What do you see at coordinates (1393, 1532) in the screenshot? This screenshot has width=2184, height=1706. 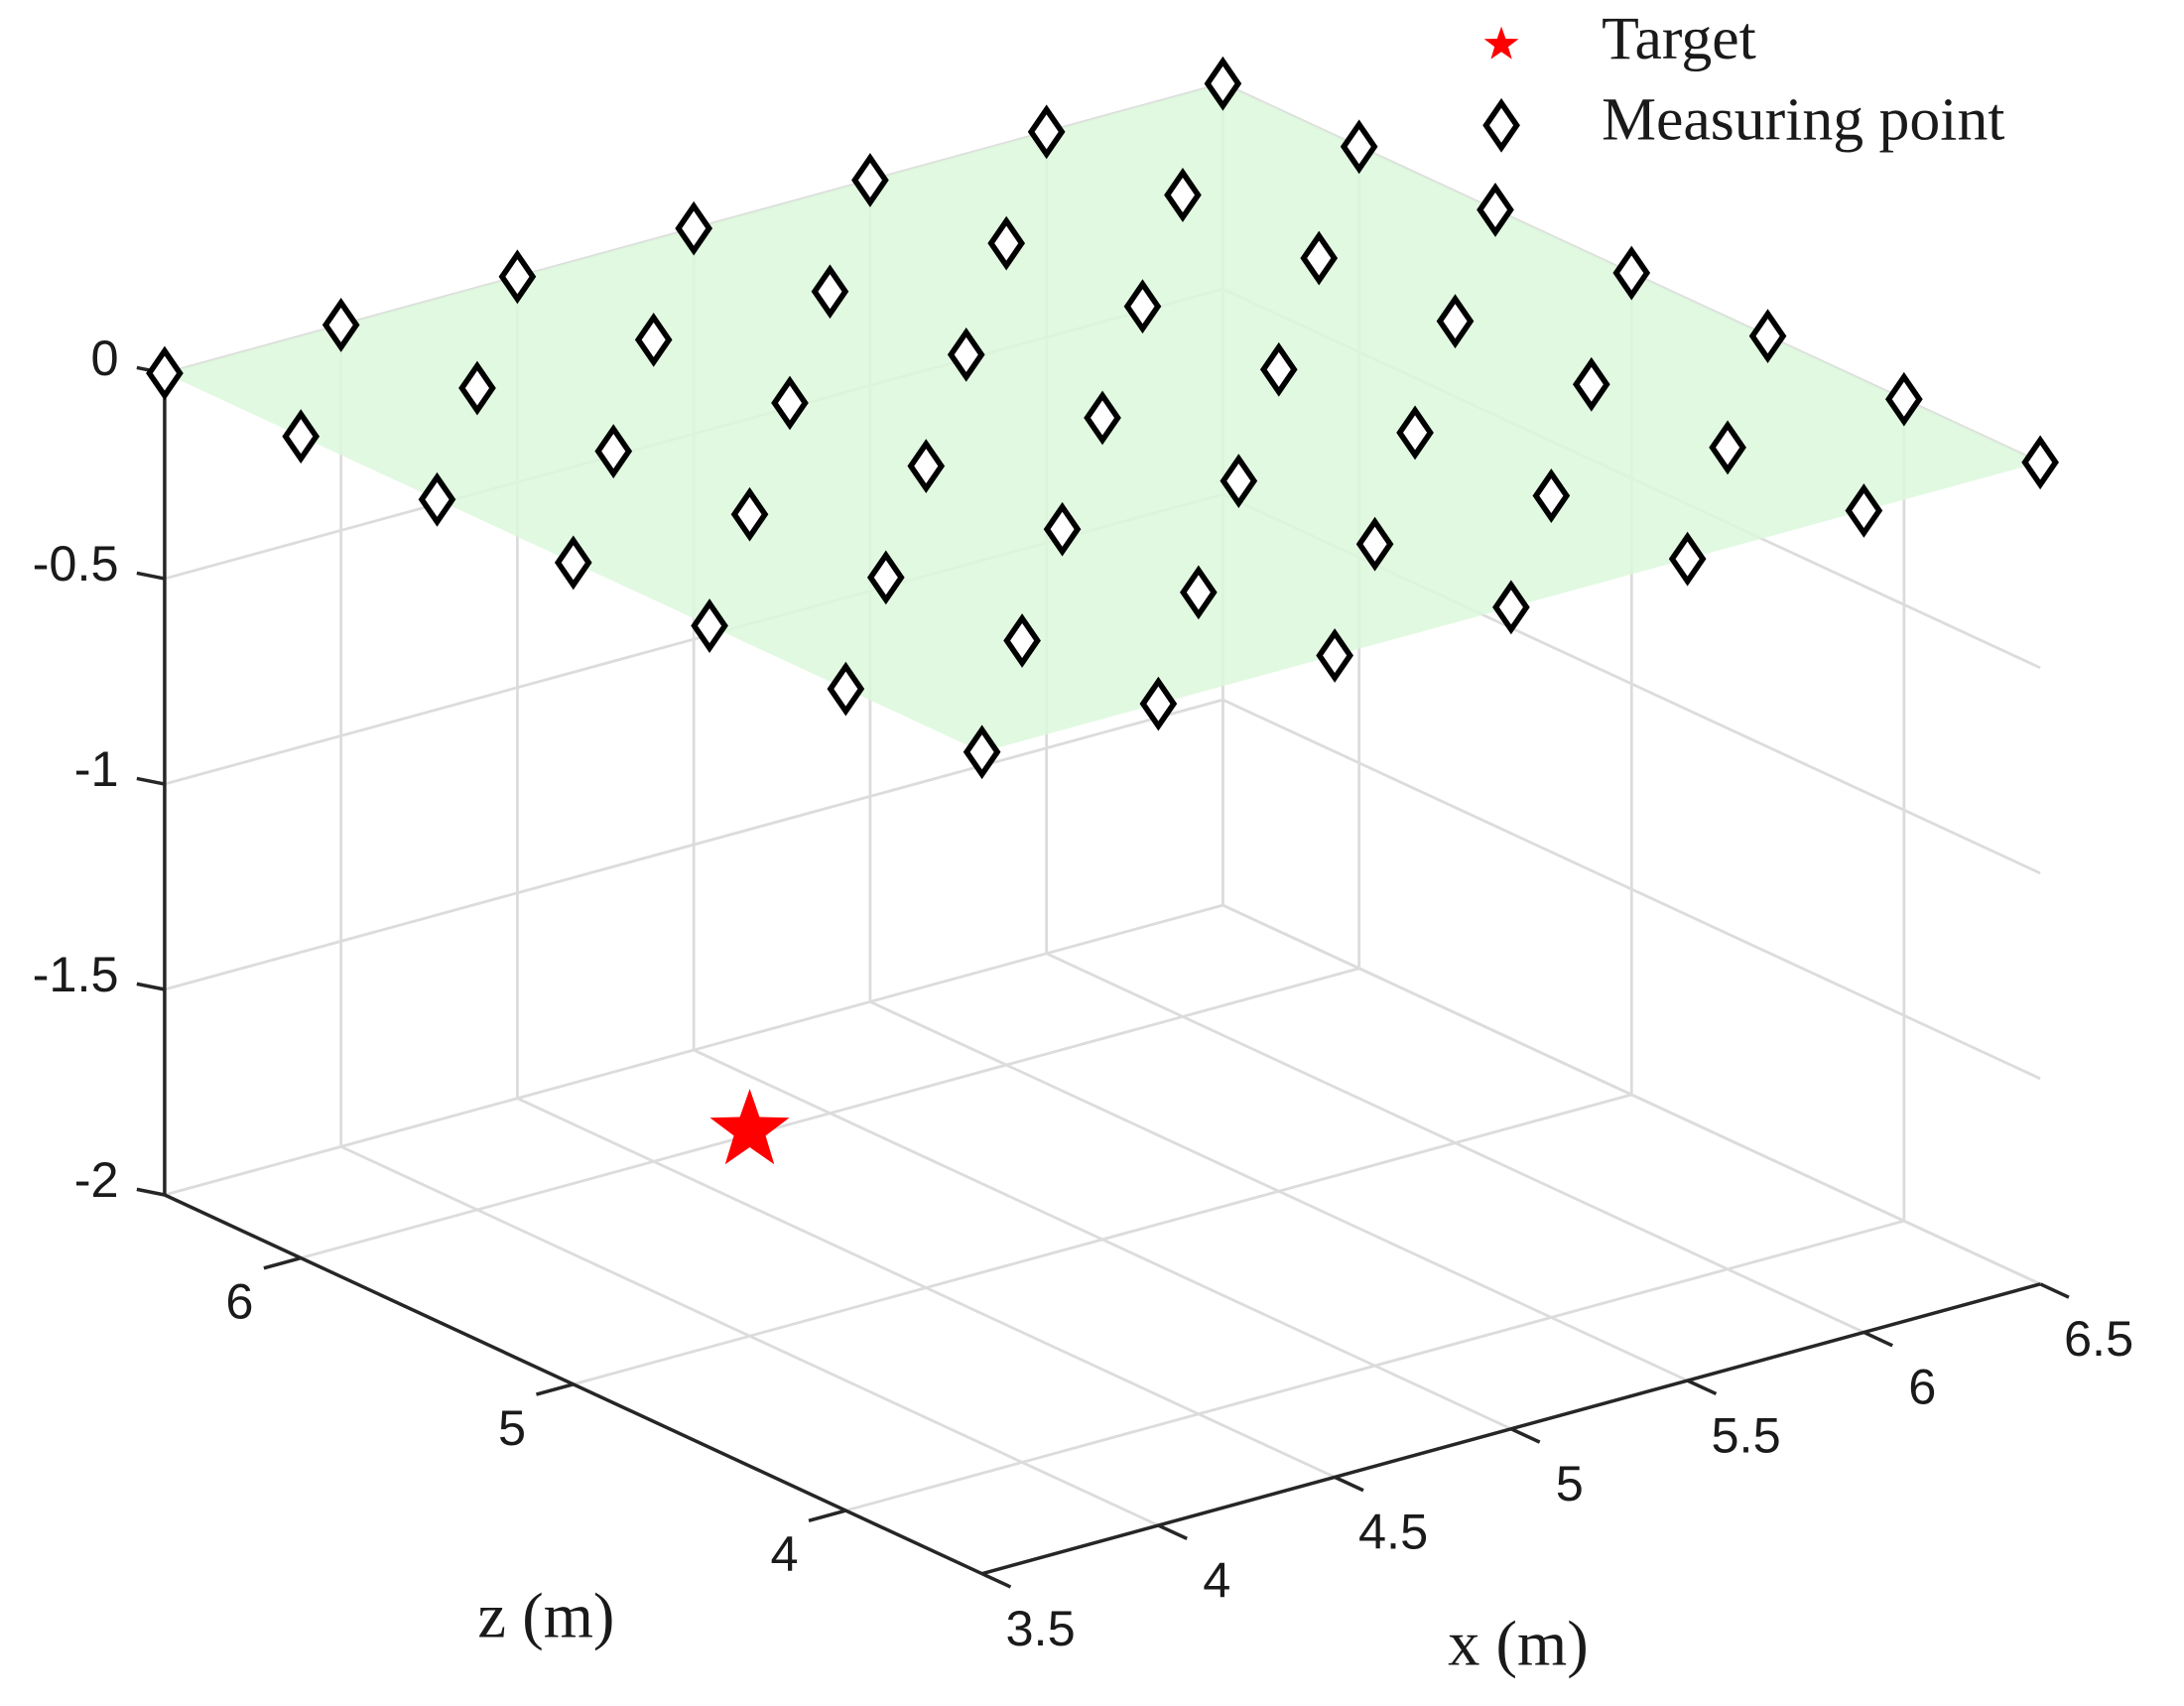 I see `x-tick-label: 4.5` at bounding box center [1393, 1532].